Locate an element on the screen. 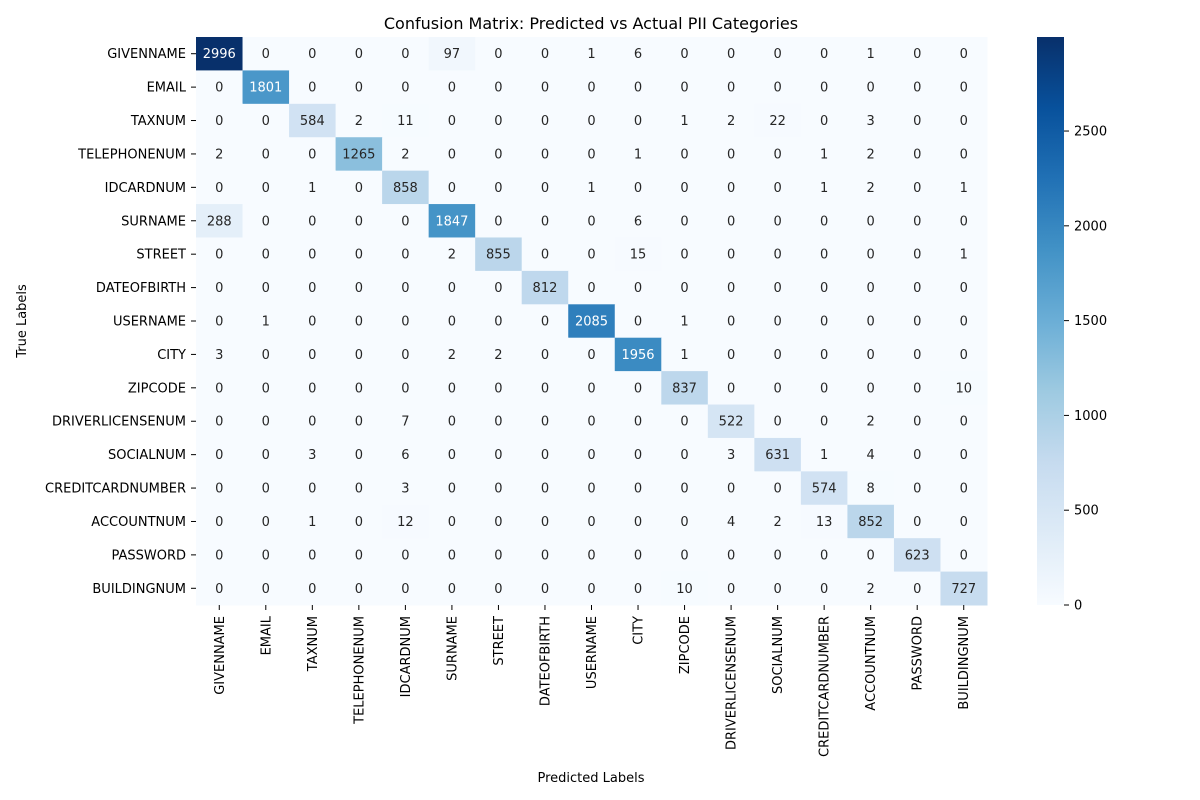 The image size is (1200, 800). cell-value-label: 6 is located at coordinates (638, 221).